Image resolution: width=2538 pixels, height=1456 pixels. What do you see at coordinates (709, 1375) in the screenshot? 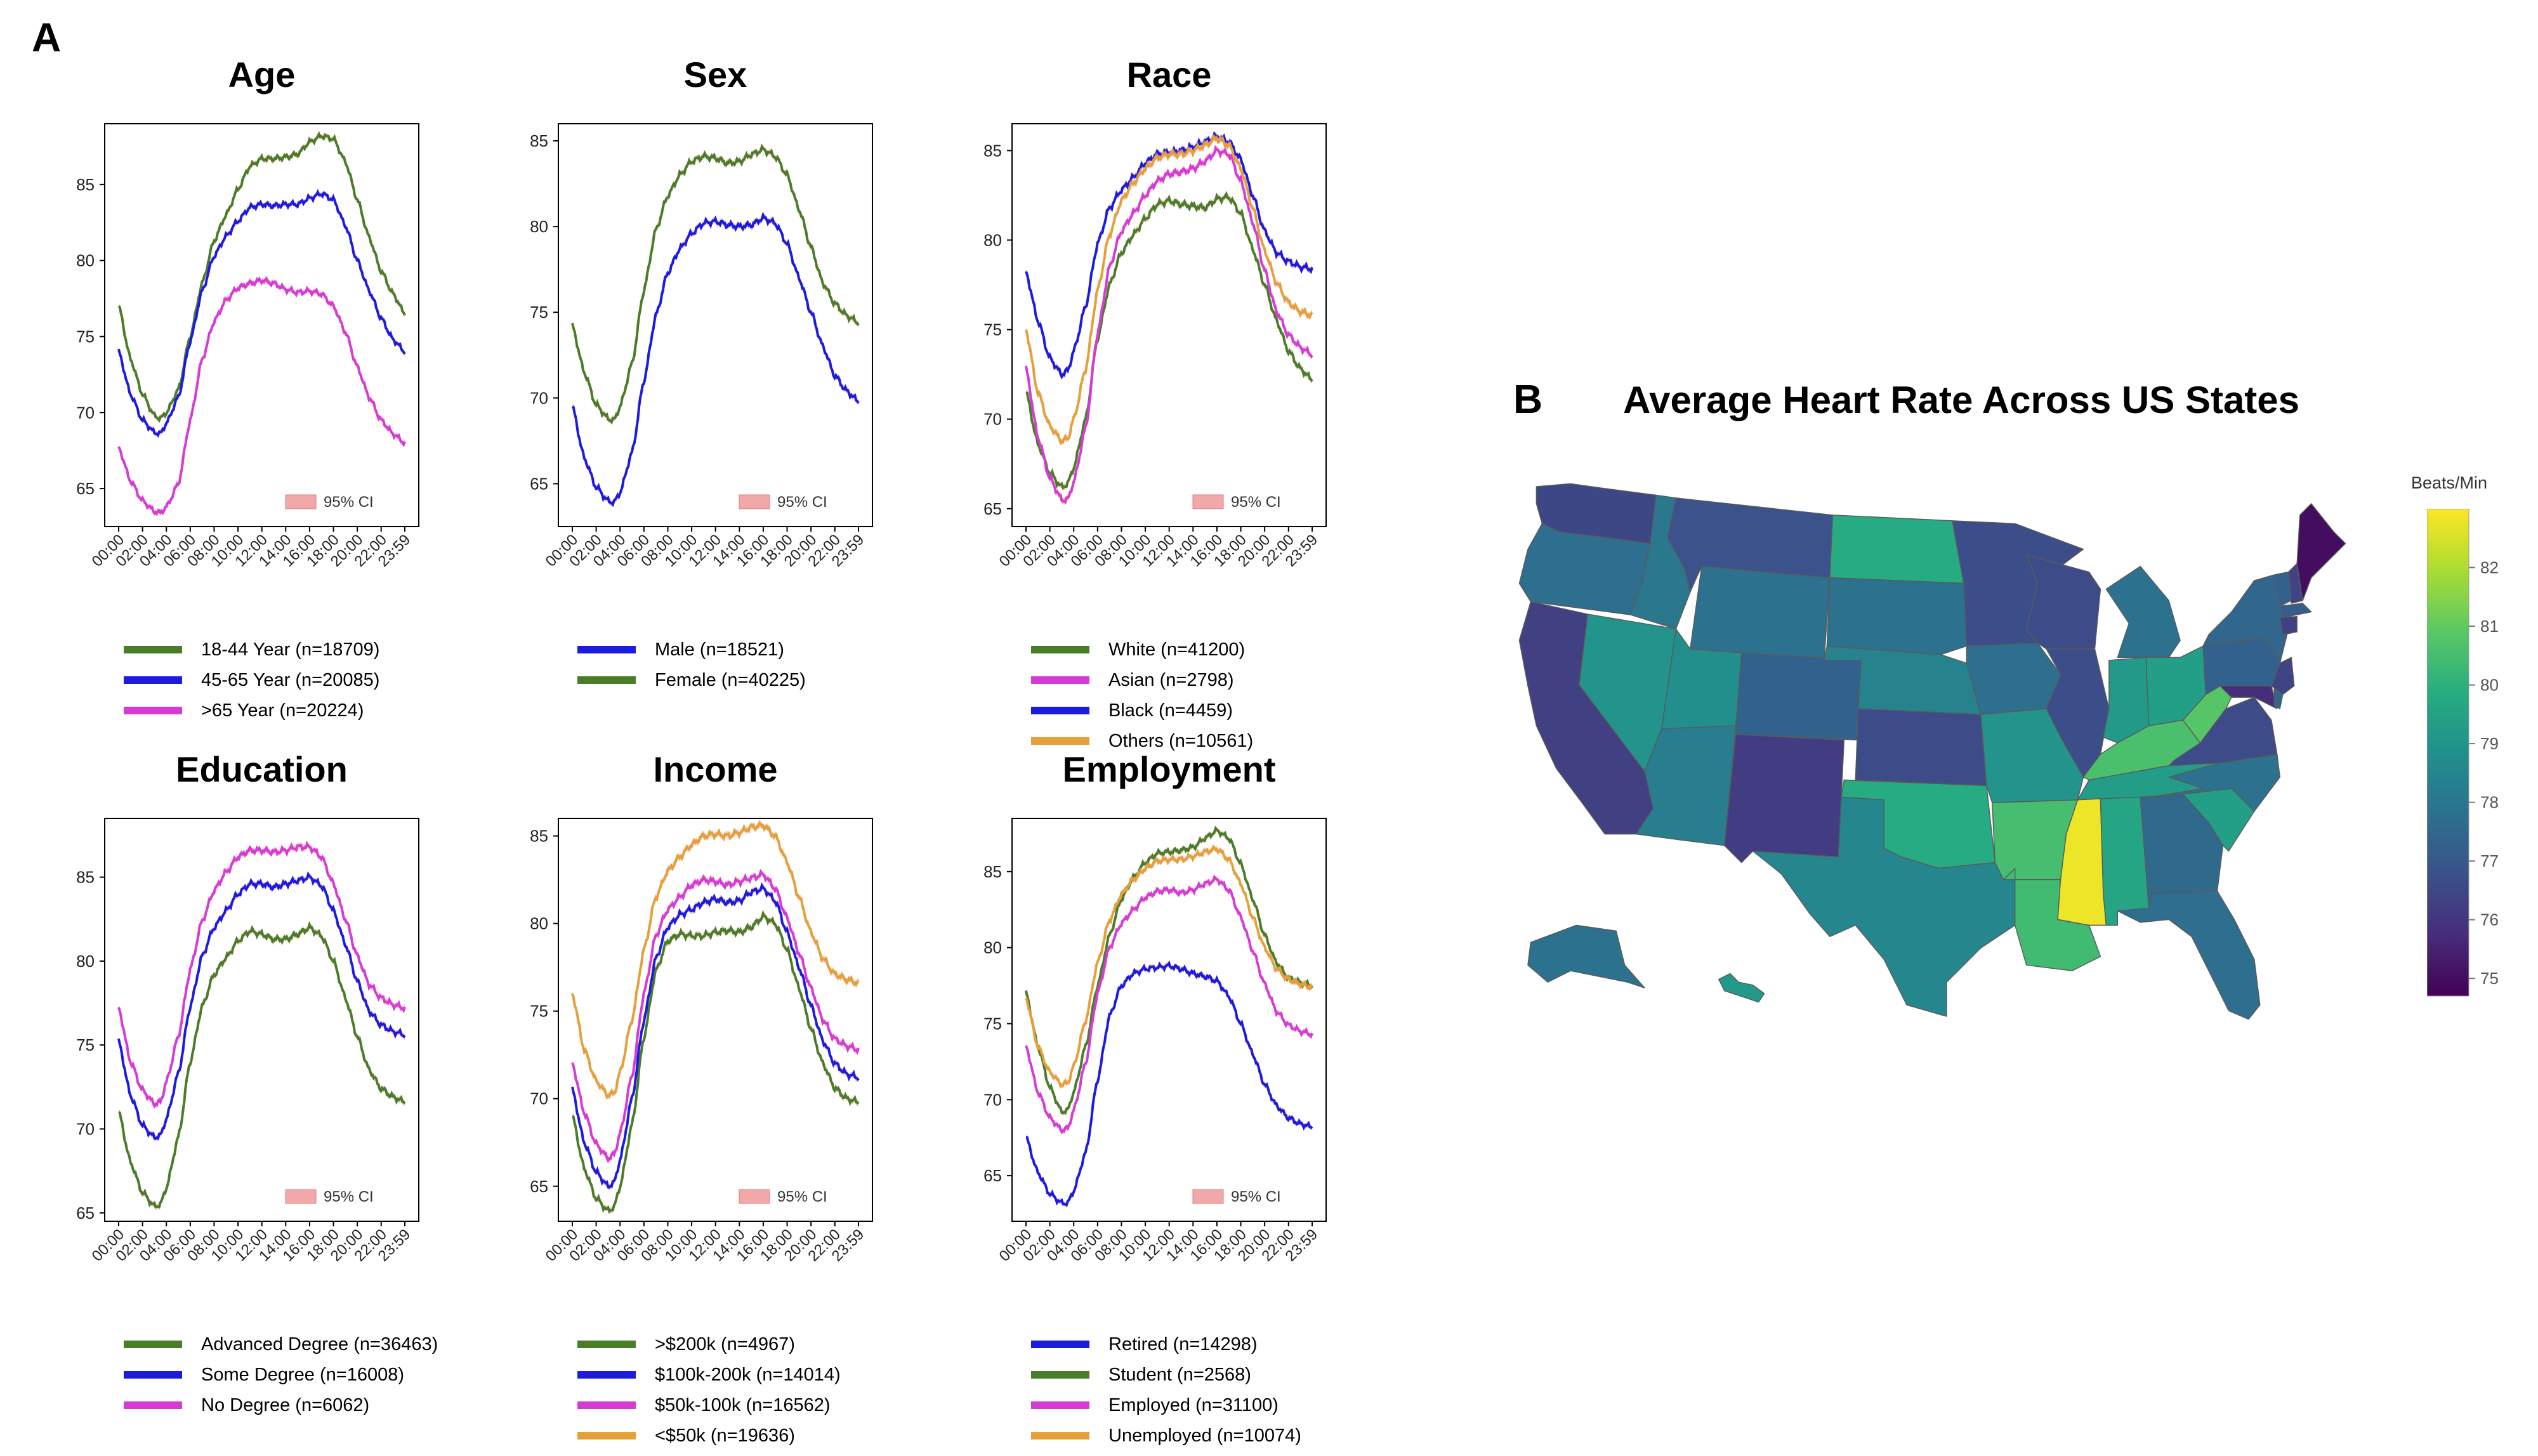
I see `legend-item: $100k-200k (n=14014)` at bounding box center [709, 1375].